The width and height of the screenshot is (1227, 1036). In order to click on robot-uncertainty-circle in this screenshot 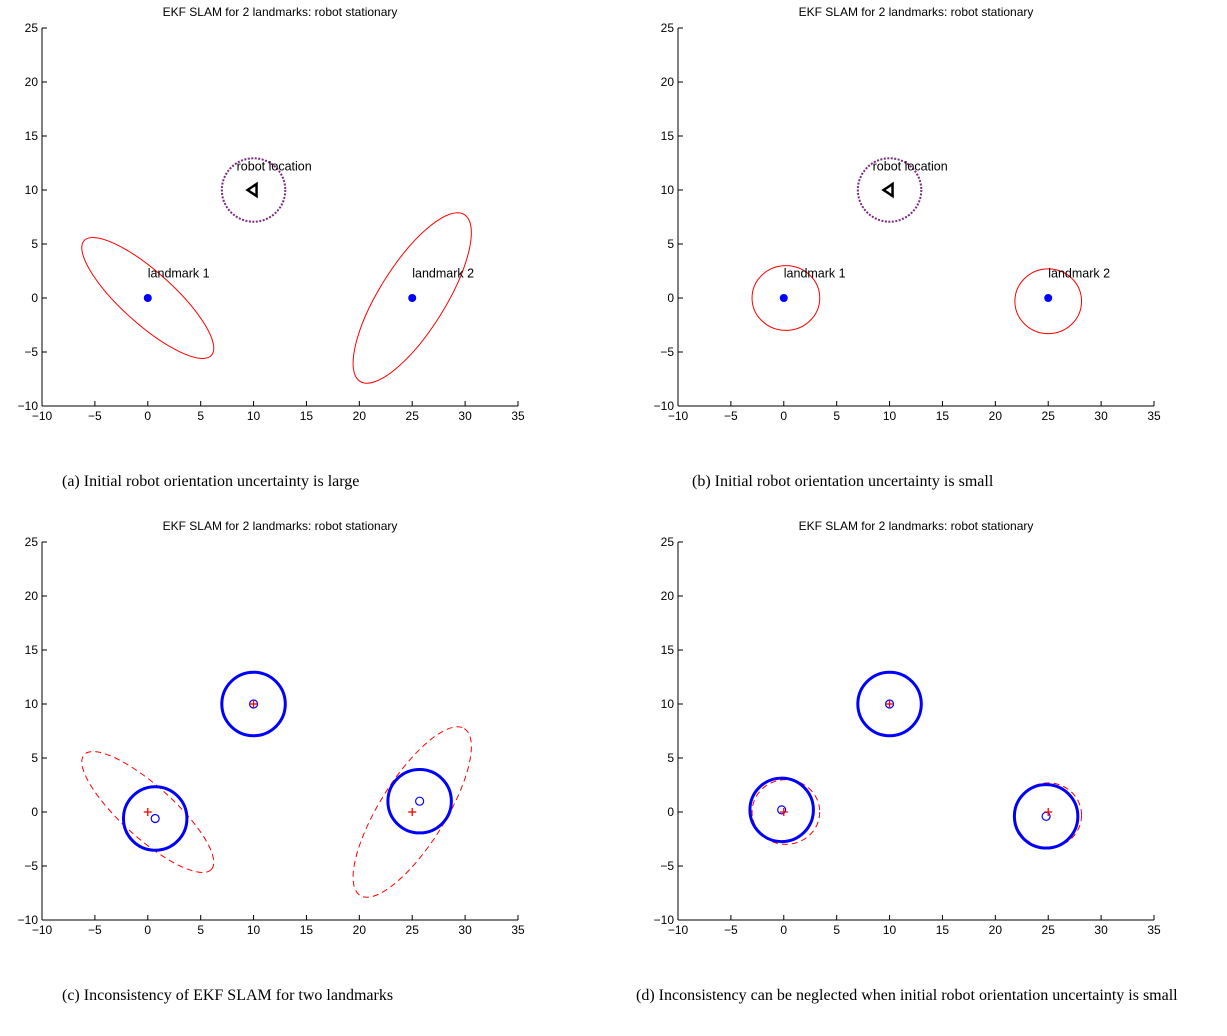, I will do `click(253, 190)`.